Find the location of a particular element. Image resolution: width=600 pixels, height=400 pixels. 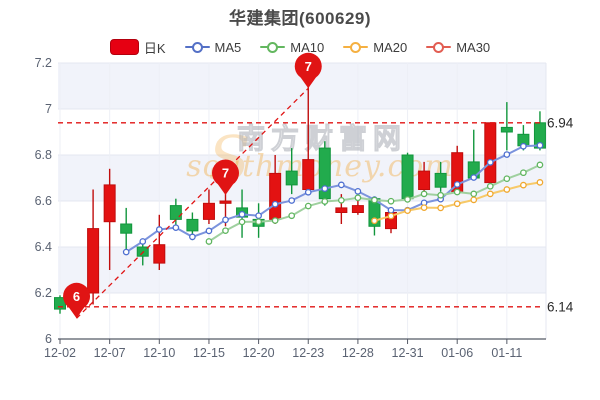

legend-item-ma5: MA5 is located at coordinates (213, 47).